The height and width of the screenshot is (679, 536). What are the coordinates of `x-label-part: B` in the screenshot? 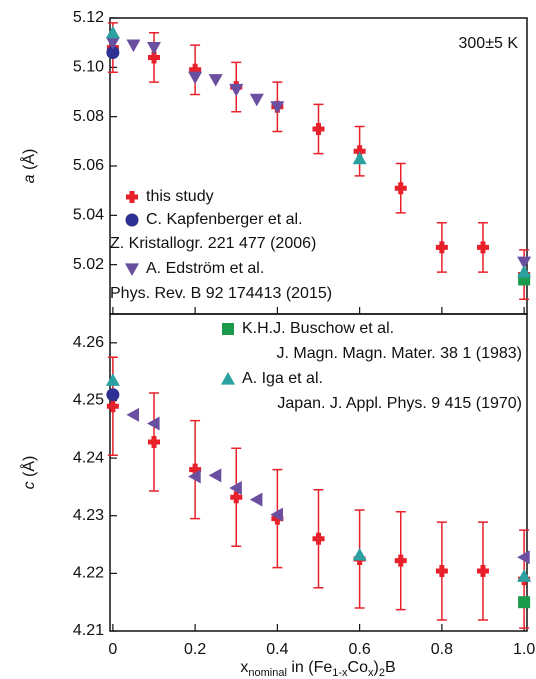 It's located at (390, 667).